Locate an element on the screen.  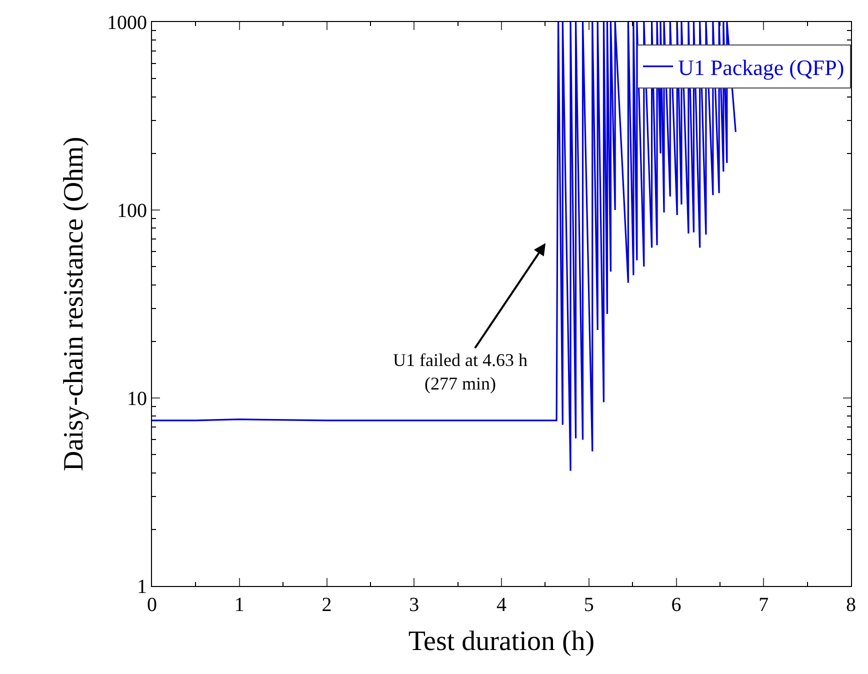
legend-label: U1 Package (QFP) is located at coordinates (761, 67).